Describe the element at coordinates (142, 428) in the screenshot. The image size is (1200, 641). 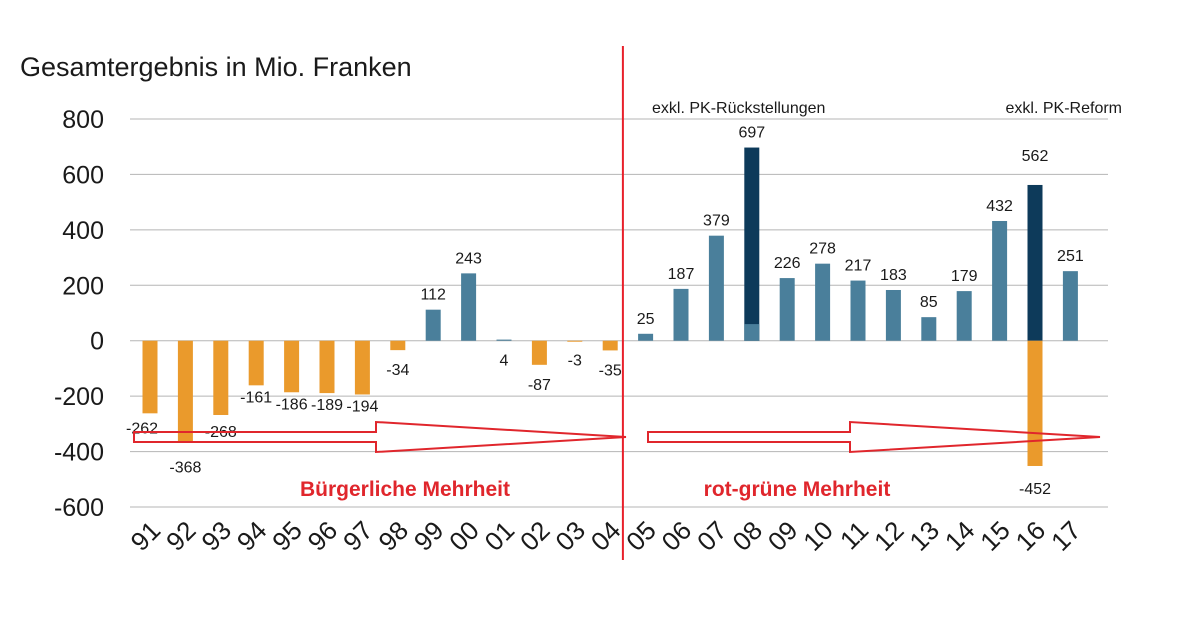
I see `data-label-91: -262` at that location.